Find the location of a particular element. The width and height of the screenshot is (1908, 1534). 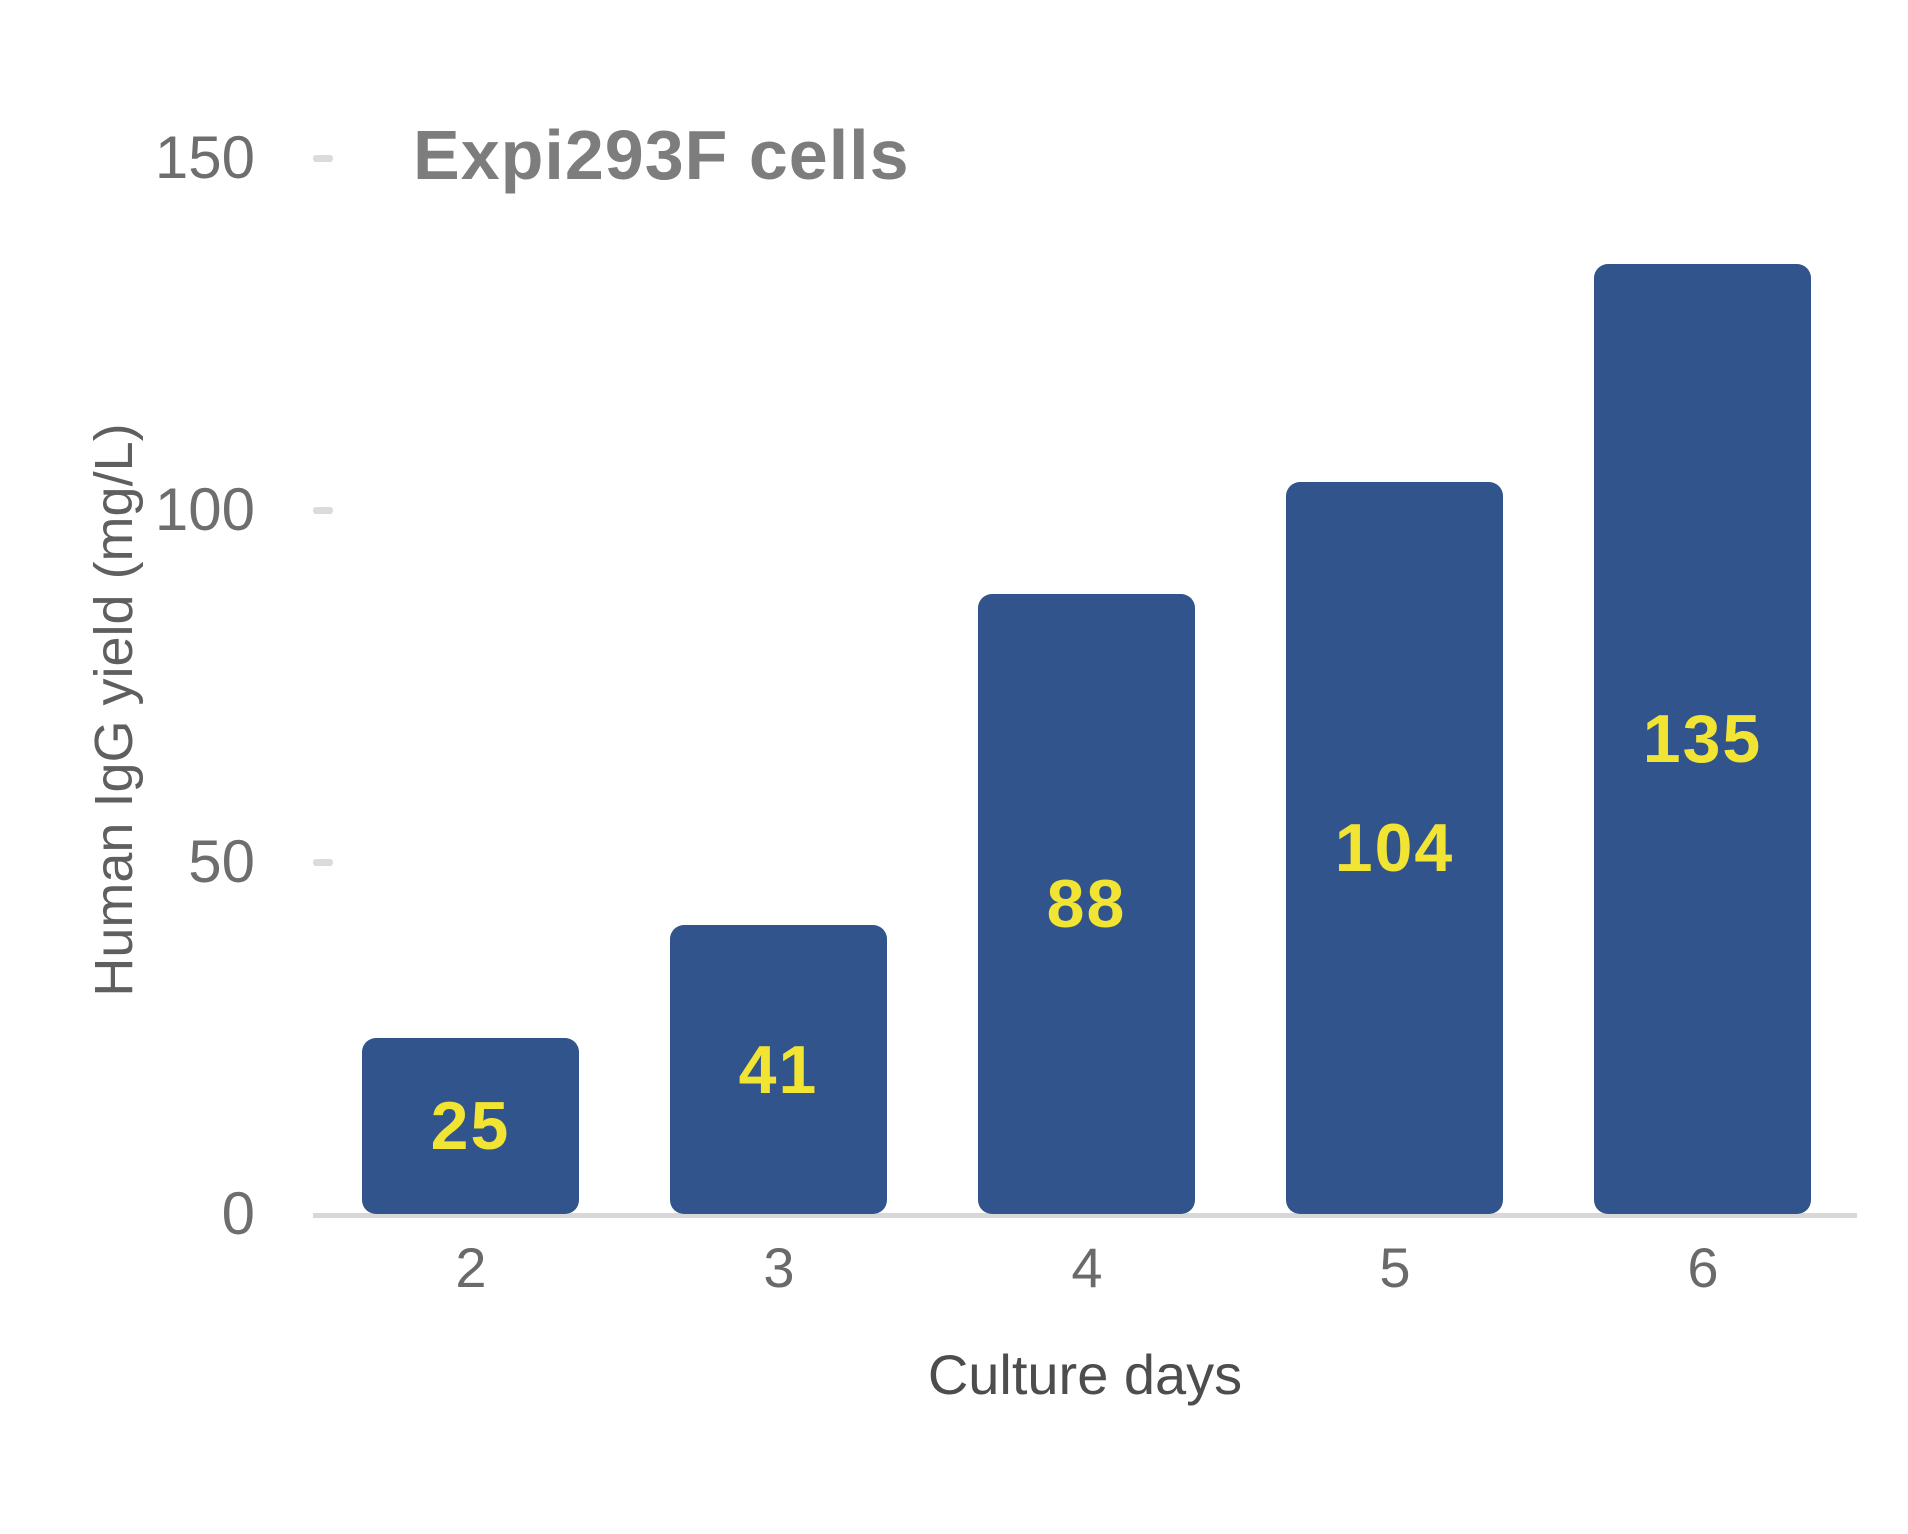

bar: 104 is located at coordinates (1394, 848).